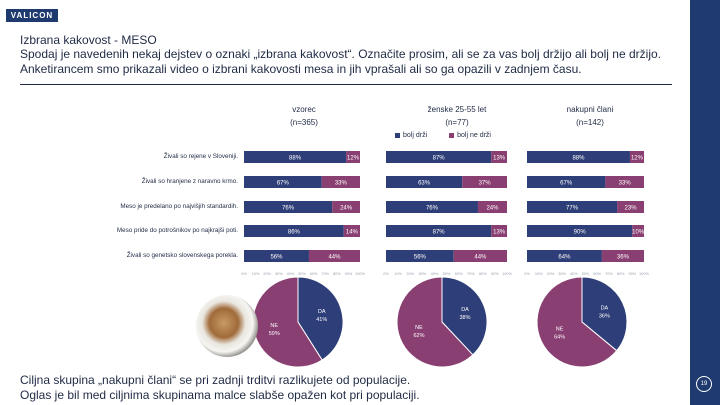  I want to click on bar-label-pos: 56%, so click(276, 258).